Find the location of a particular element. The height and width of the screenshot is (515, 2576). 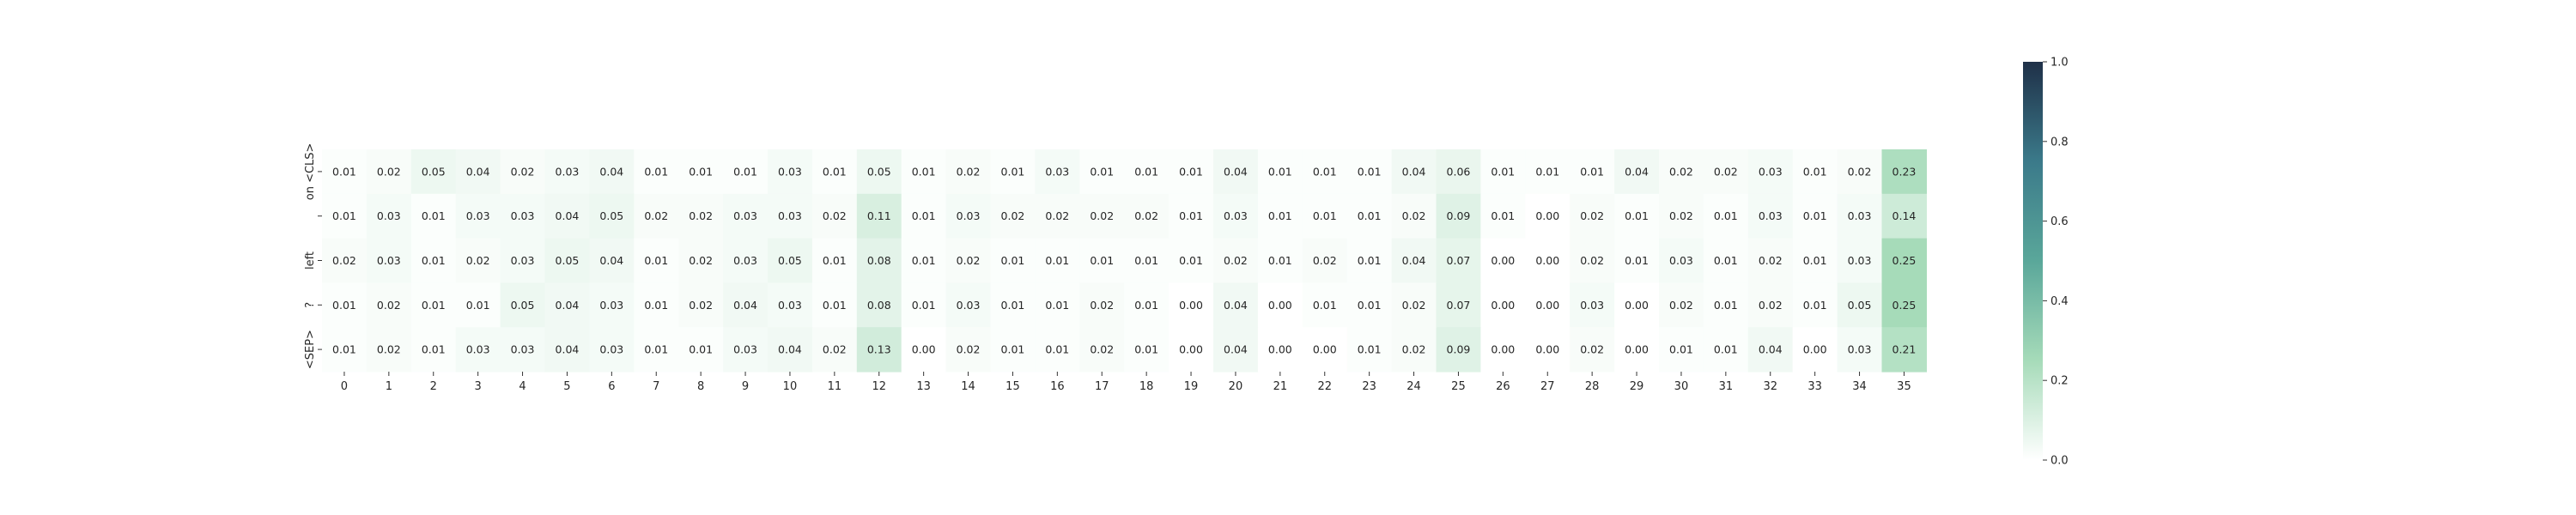

colorbar-tick-label: 0.4 is located at coordinates (2060, 301).